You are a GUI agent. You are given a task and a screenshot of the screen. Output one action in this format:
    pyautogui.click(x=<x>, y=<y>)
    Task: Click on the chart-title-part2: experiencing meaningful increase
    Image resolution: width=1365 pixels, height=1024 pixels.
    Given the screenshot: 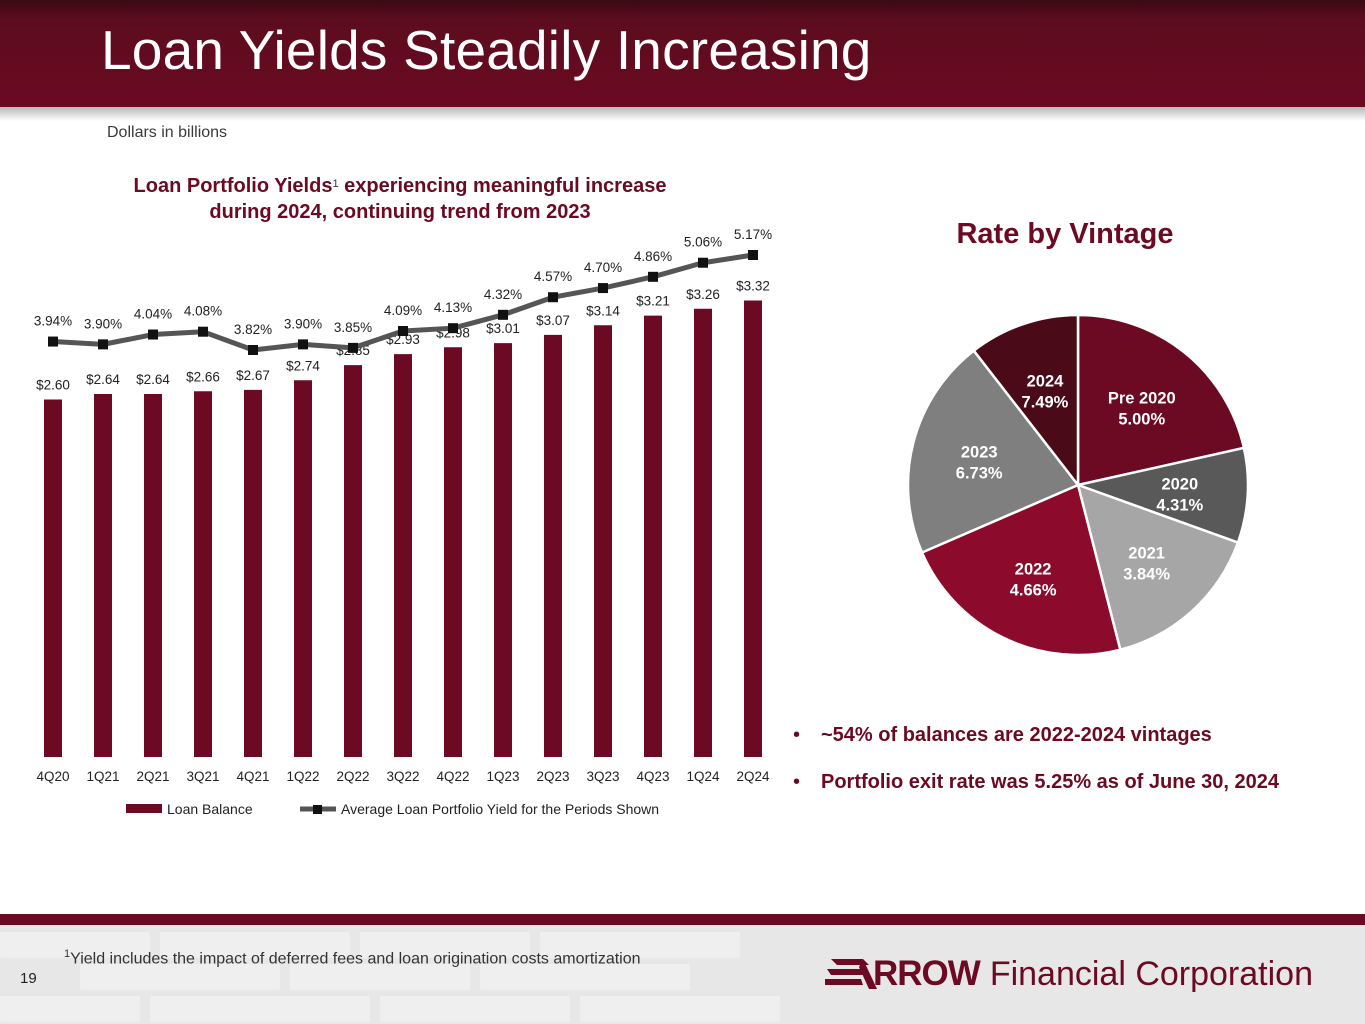 What is the action you would take?
    pyautogui.click(x=502, y=186)
    